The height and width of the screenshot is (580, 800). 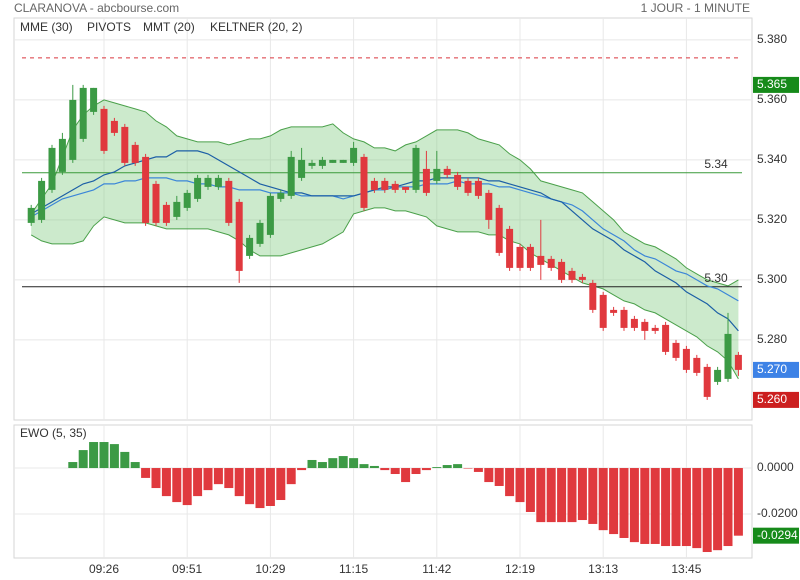 I want to click on price-tag, so click(x=776, y=399).